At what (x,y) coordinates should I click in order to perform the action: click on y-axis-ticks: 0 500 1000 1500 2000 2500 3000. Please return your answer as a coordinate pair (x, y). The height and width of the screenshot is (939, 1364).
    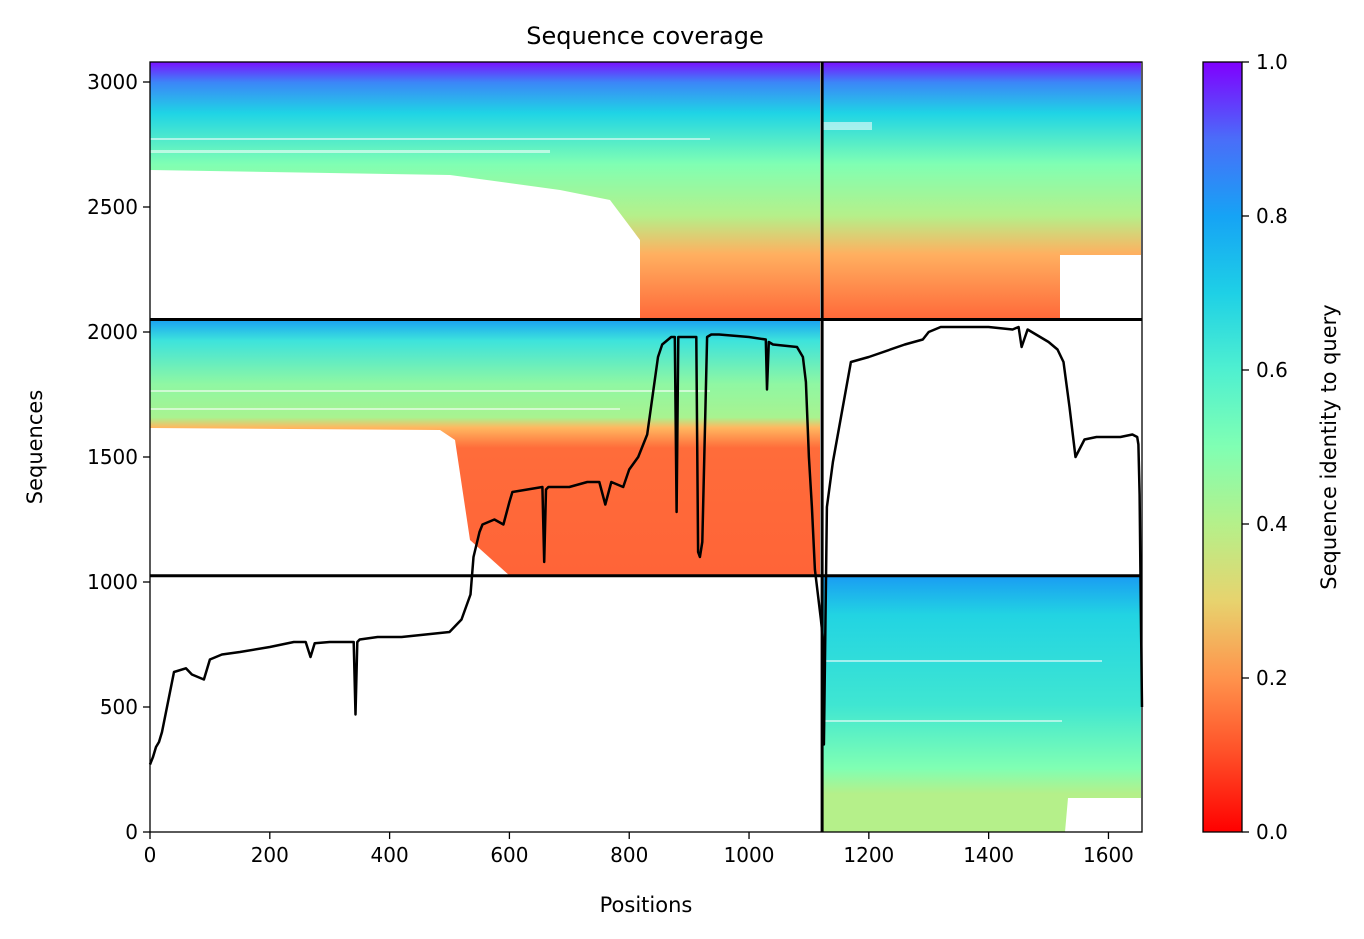
    Looking at the image, I should click on (118, 457).